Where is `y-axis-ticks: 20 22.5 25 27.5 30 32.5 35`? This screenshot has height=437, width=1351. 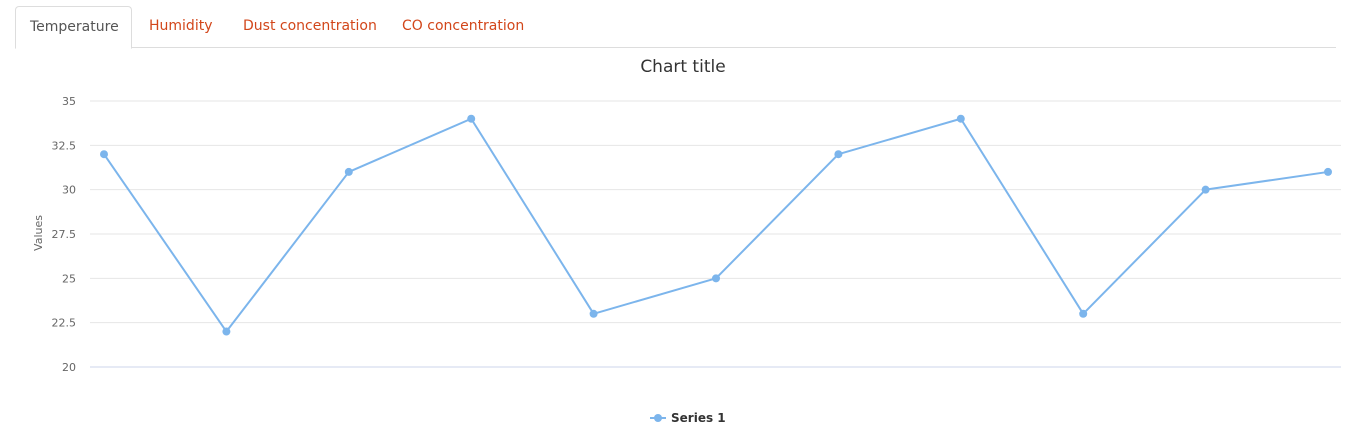 y-axis-ticks: 20 22.5 25 27.5 30 32.5 35 is located at coordinates (64, 234).